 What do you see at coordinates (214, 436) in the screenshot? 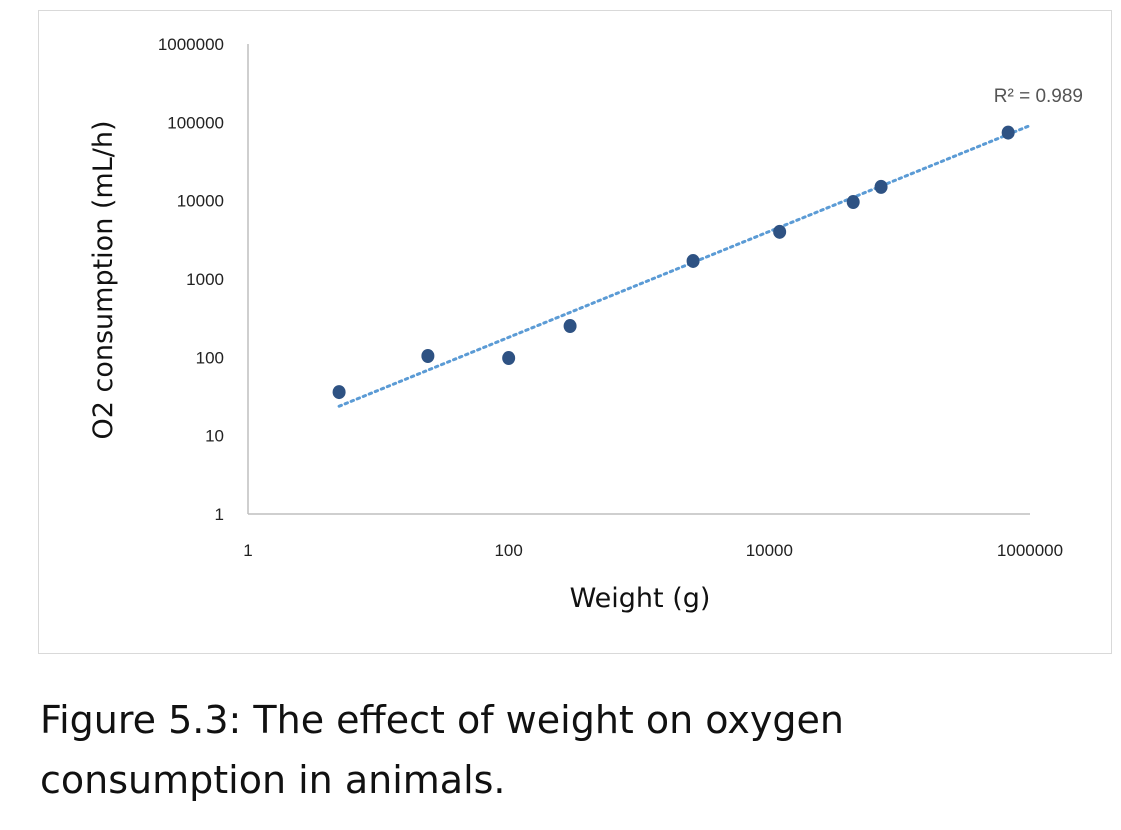
I see `y-tick-label: 10` at bounding box center [214, 436].